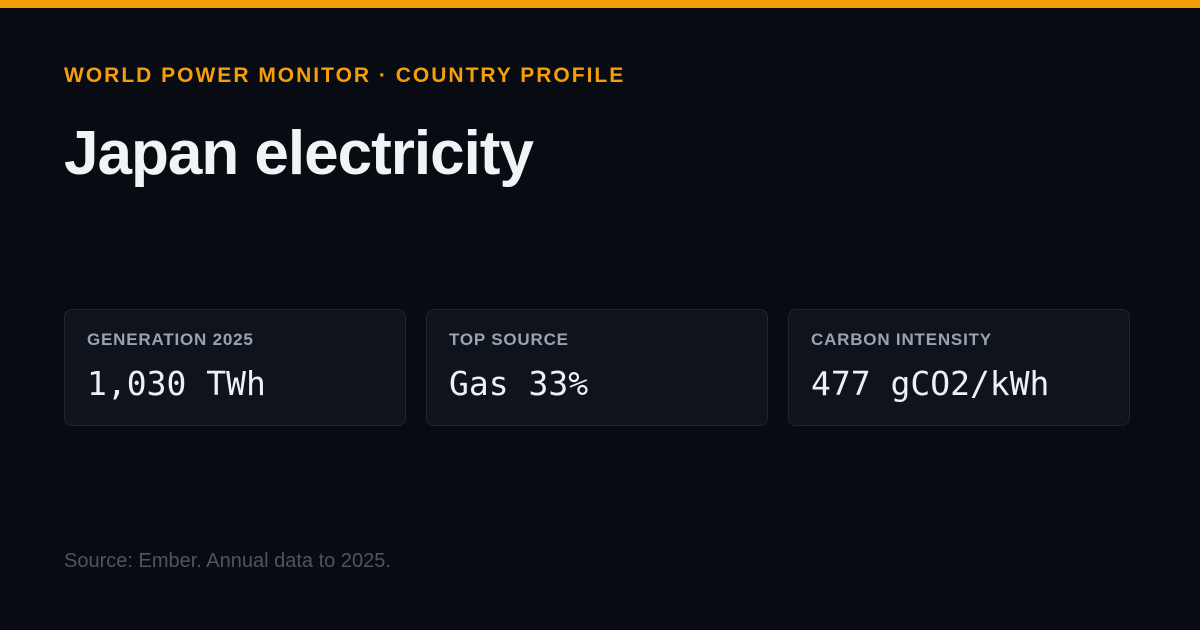 Image resolution: width=1200 pixels, height=630 pixels. Describe the element at coordinates (345, 75) in the screenshot. I see `eyebrow: WORLD POWER MONITOR · COUNTRY PROFILE` at that location.